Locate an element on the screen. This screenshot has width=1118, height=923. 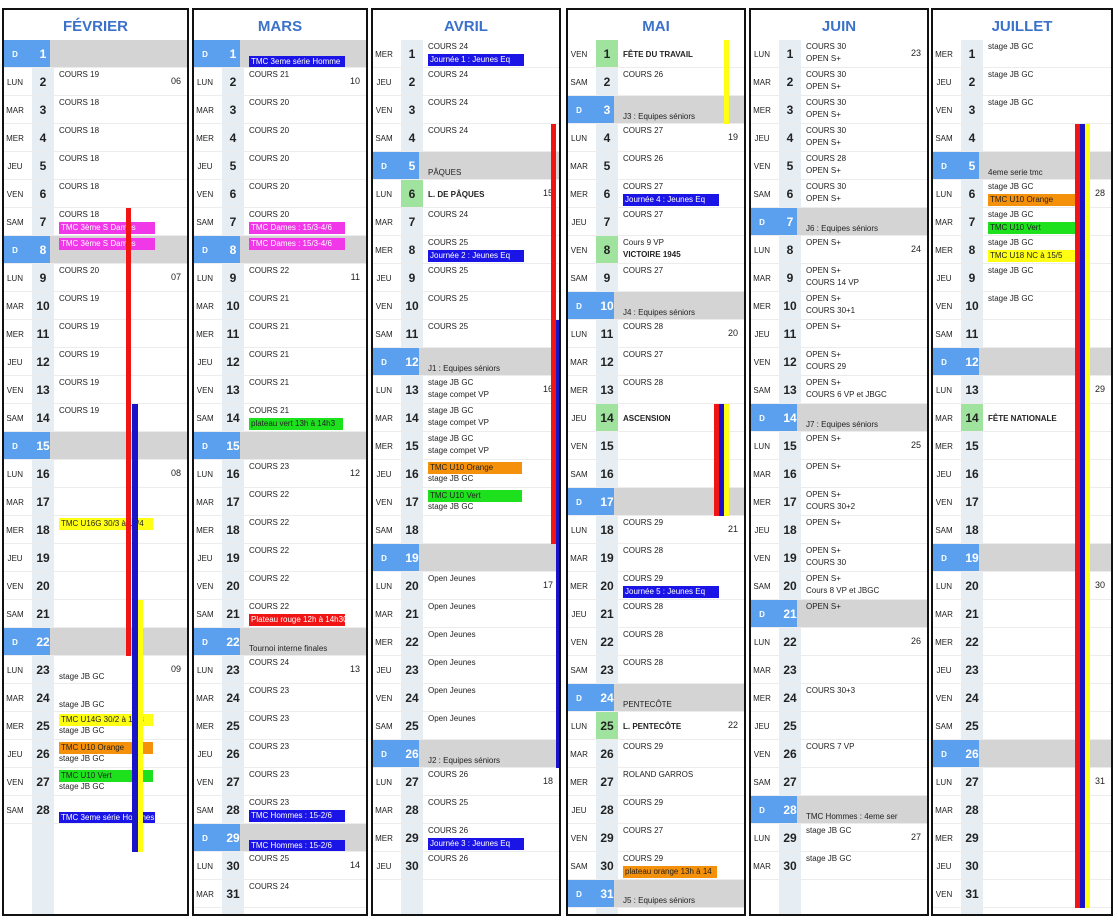
day-row: LUN 29 27 stage JB GC is located at coordinates (839, 838).